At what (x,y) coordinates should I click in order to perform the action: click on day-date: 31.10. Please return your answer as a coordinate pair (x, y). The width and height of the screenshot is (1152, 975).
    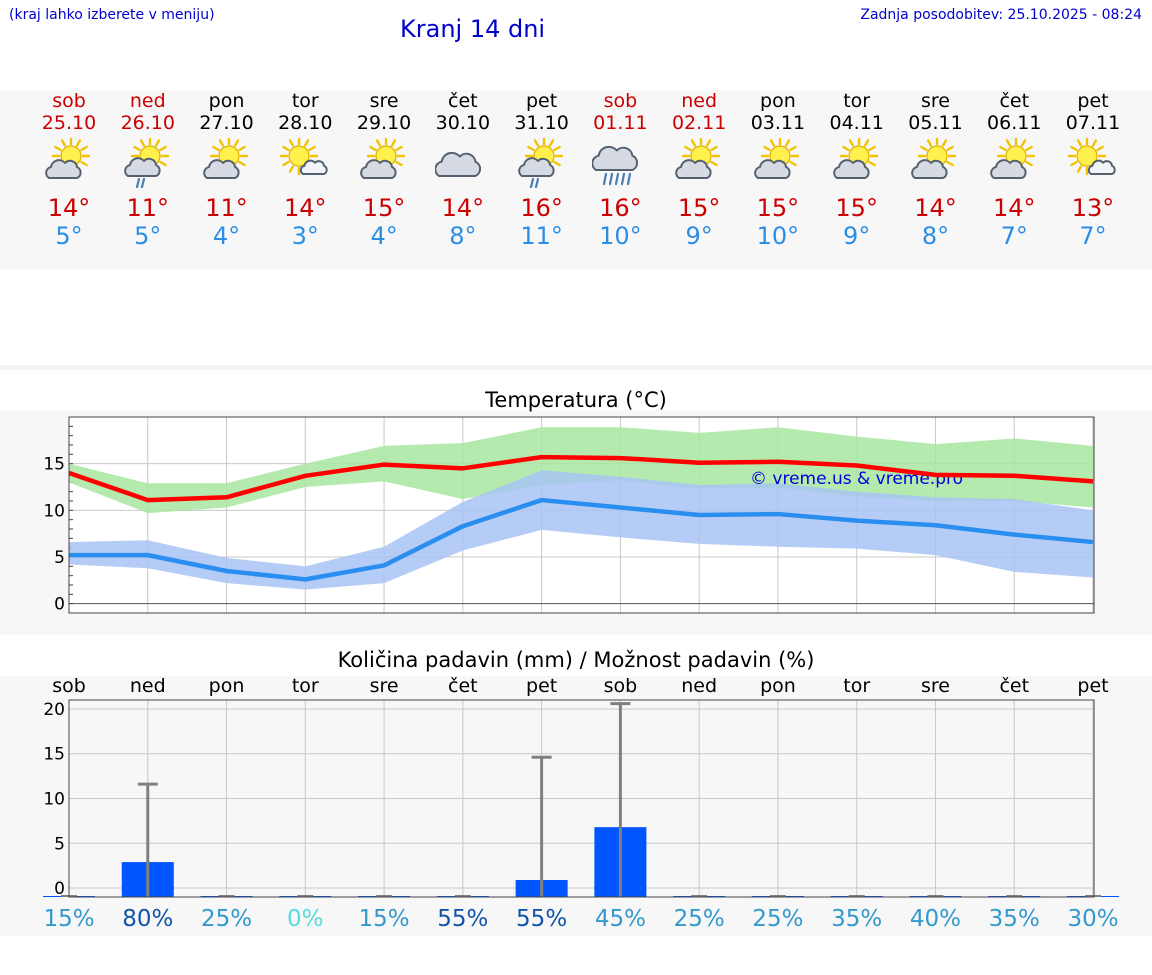
    Looking at the image, I should click on (541, 123).